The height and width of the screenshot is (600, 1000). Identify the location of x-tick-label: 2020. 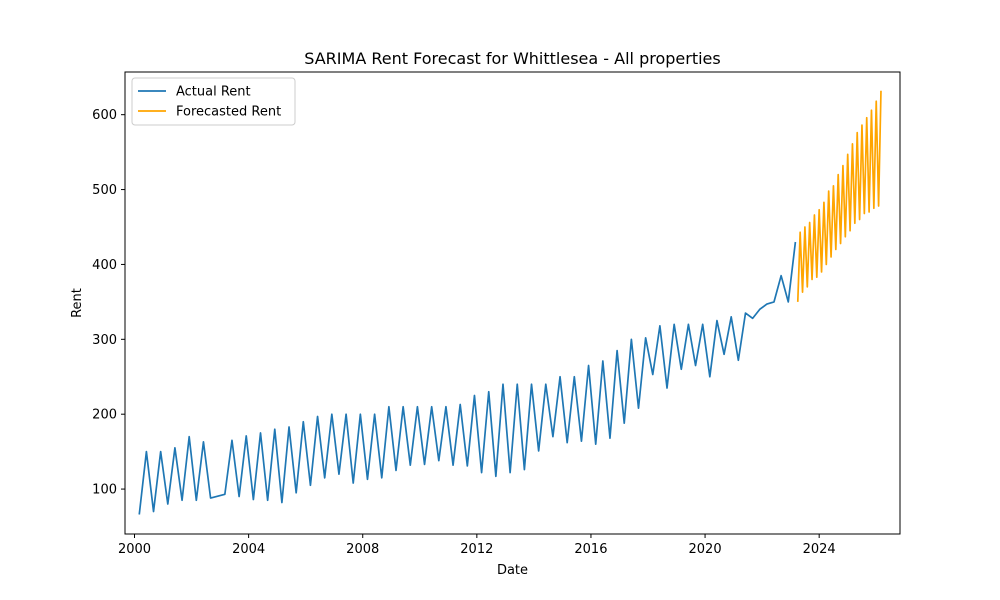
(705, 549).